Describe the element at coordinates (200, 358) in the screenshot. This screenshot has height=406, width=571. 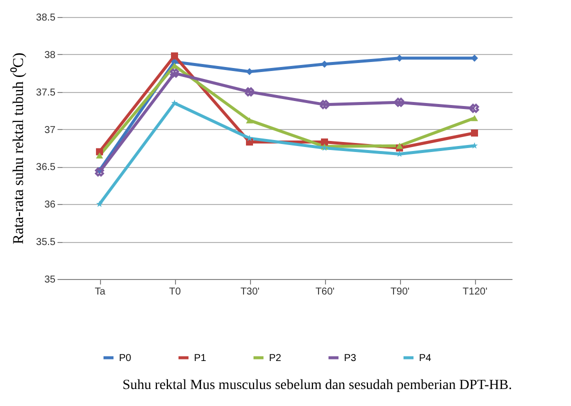
I see `legend-label: P1` at that location.